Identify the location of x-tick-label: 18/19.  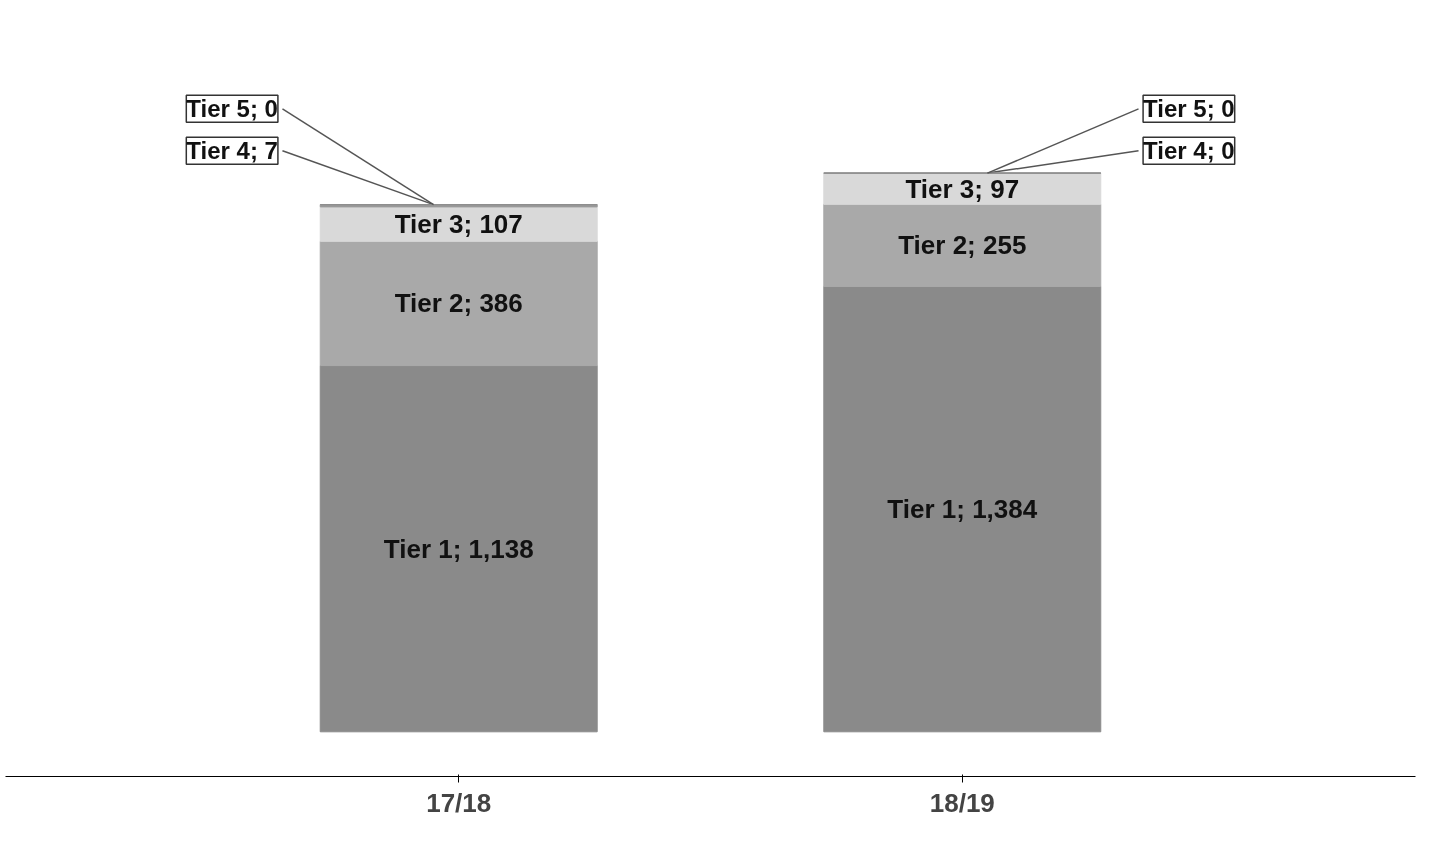
(962, 802).